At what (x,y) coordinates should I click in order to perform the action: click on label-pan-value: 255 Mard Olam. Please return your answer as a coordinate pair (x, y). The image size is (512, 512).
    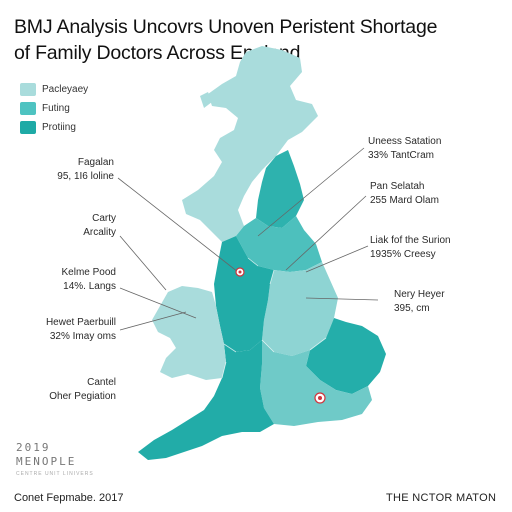
    Looking at the image, I should click on (404, 200).